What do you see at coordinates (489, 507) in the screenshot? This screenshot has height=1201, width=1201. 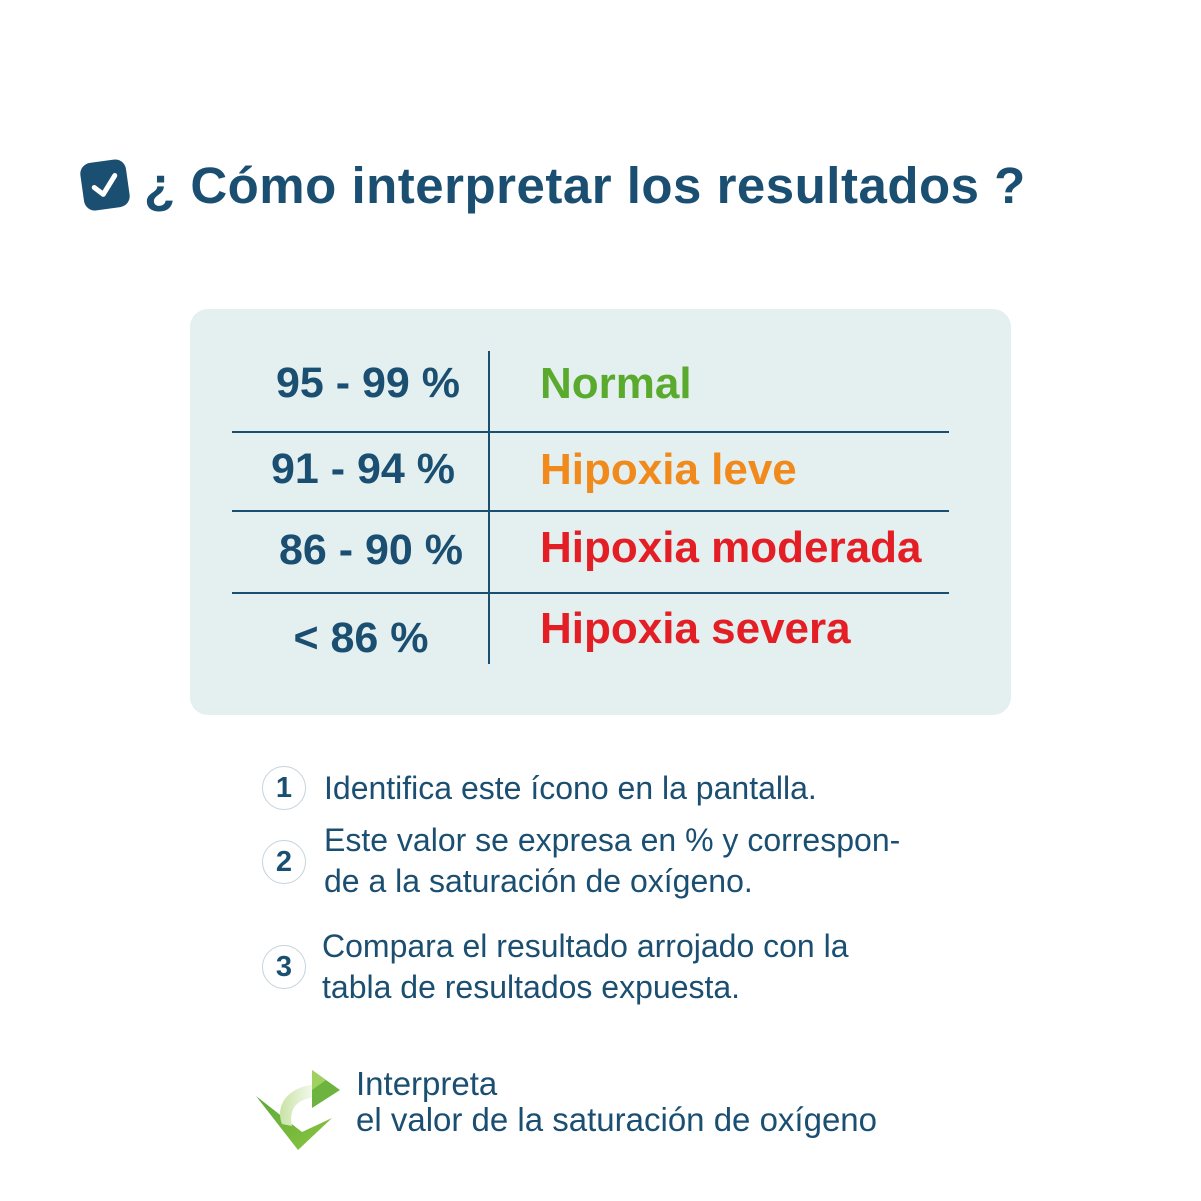 I see `table-divider-vertical` at bounding box center [489, 507].